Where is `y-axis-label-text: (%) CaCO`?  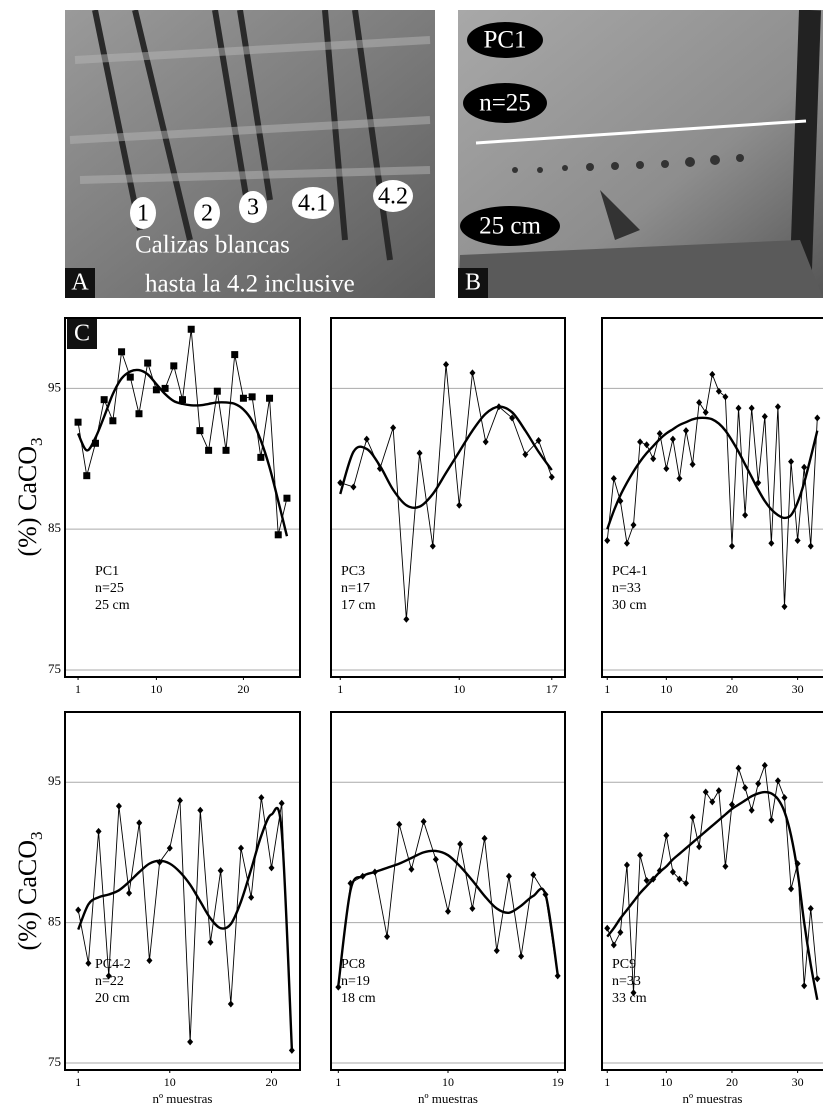
y-axis-label-text: (%) CaCO is located at coordinates (27, 501).